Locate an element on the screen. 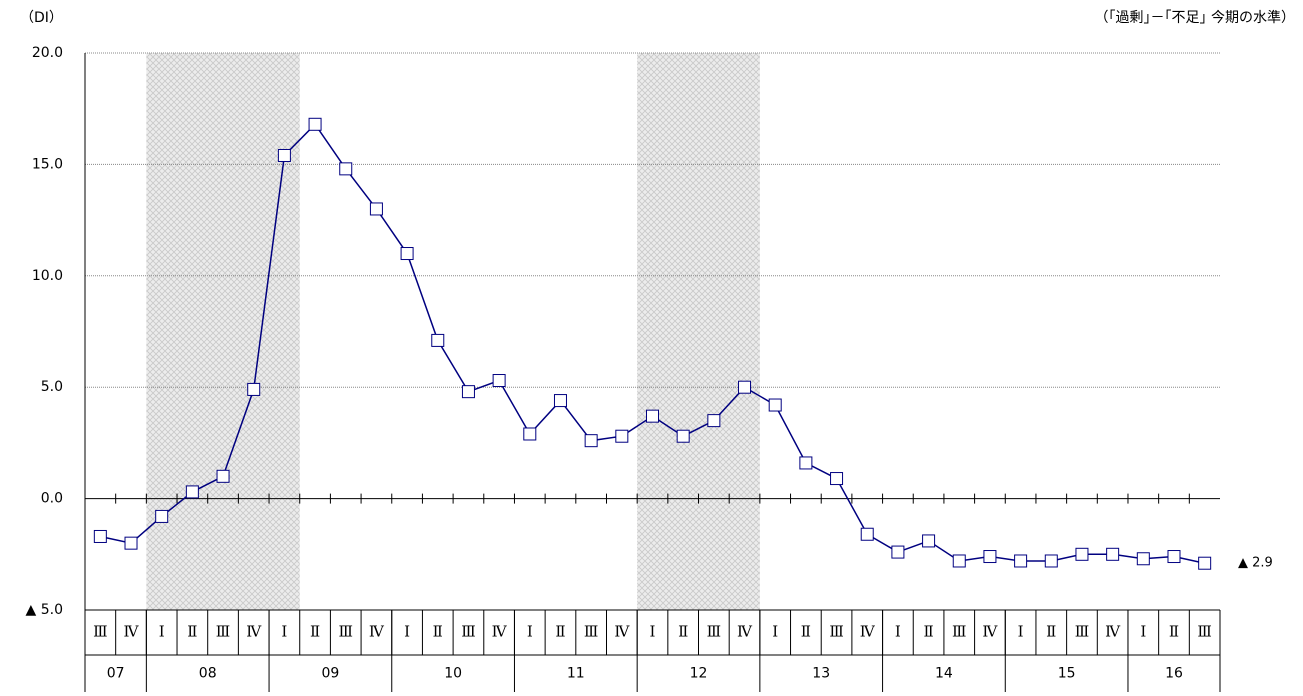 Image resolution: width=1303 pixels, height=696 pixels. y-axis-label: （DI） is located at coordinates (41, 18).